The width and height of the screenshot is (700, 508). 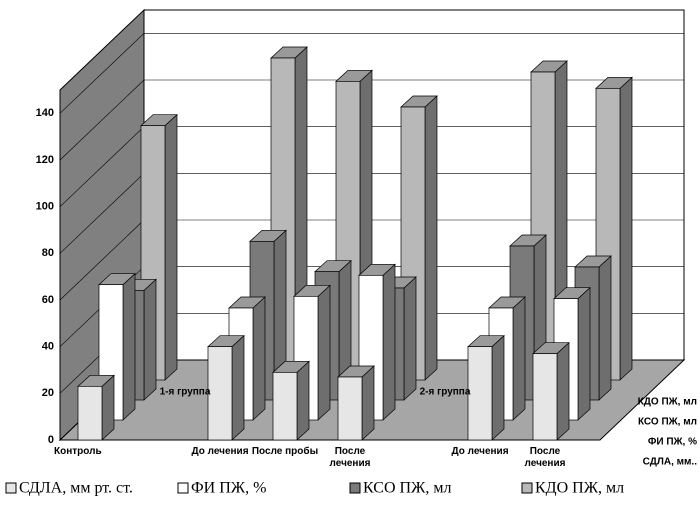 I want to click on x-tick-label-box: После пробы, so click(x=285, y=451).